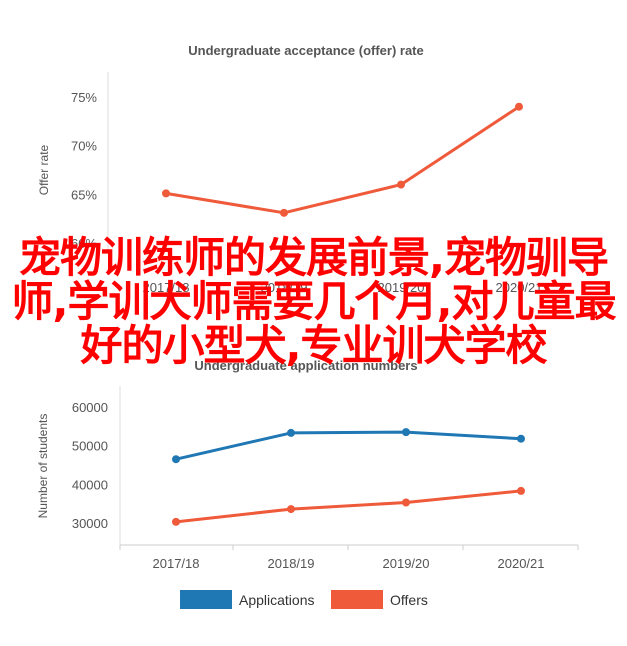  Describe the element at coordinates (519, 287) in the screenshot. I see `chart1-x-tick-label: 2020/21` at that location.